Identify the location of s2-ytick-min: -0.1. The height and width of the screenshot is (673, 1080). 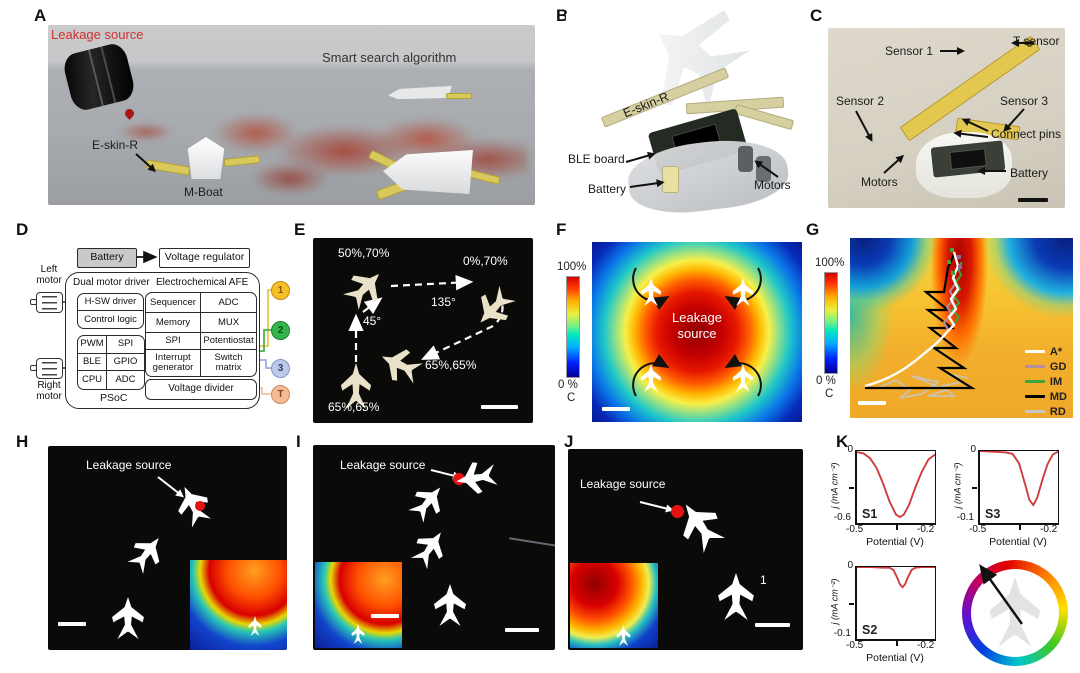
(842, 633).